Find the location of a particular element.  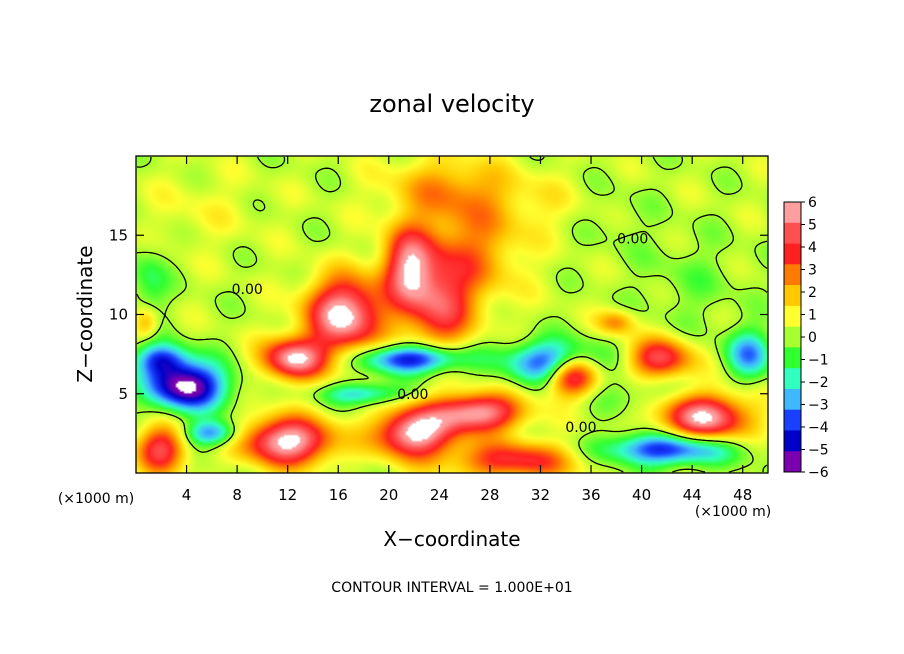

x-tick-label-4: 4 is located at coordinates (187, 495).